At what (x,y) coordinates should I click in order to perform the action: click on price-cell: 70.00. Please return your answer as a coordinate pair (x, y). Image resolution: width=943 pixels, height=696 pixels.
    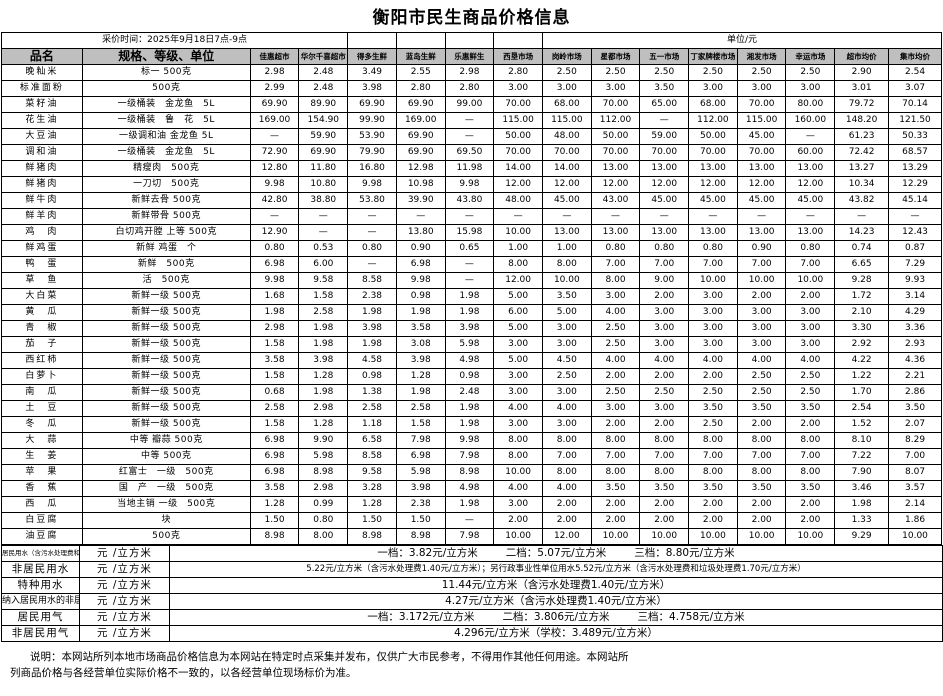
    Looking at the image, I should click on (615, 152).